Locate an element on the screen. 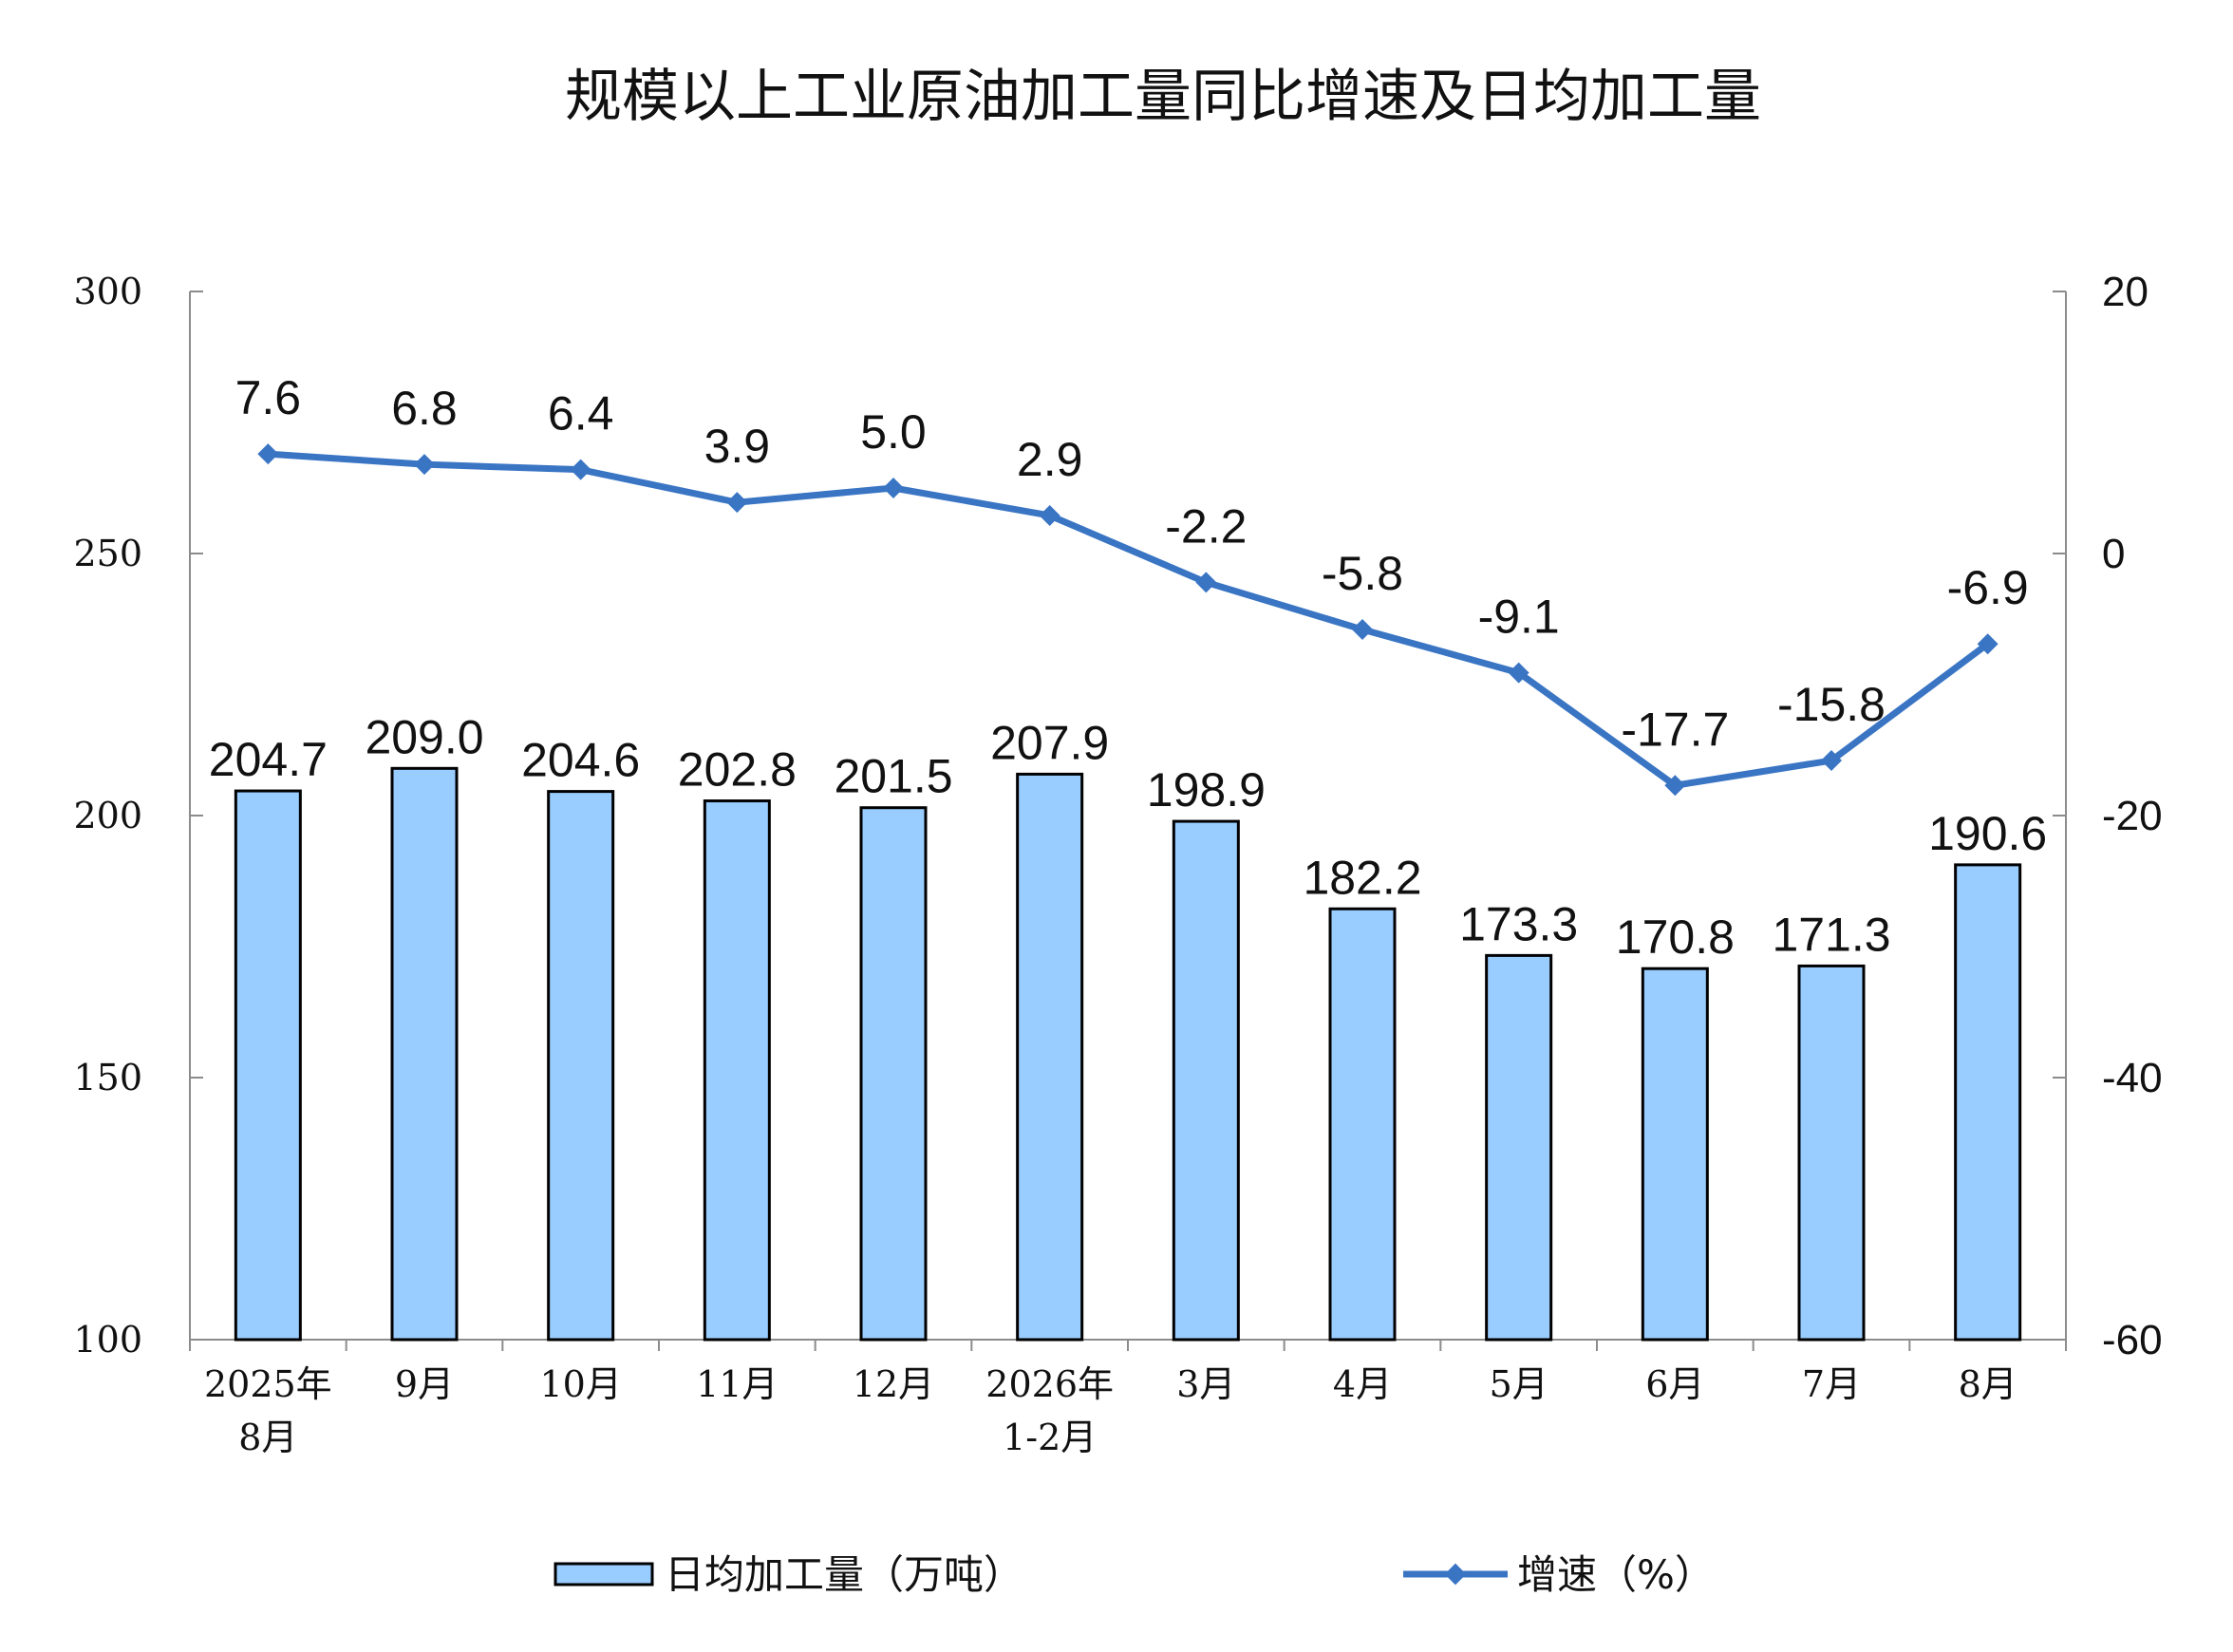  line-value-label: 7.6 is located at coordinates (268, 397).